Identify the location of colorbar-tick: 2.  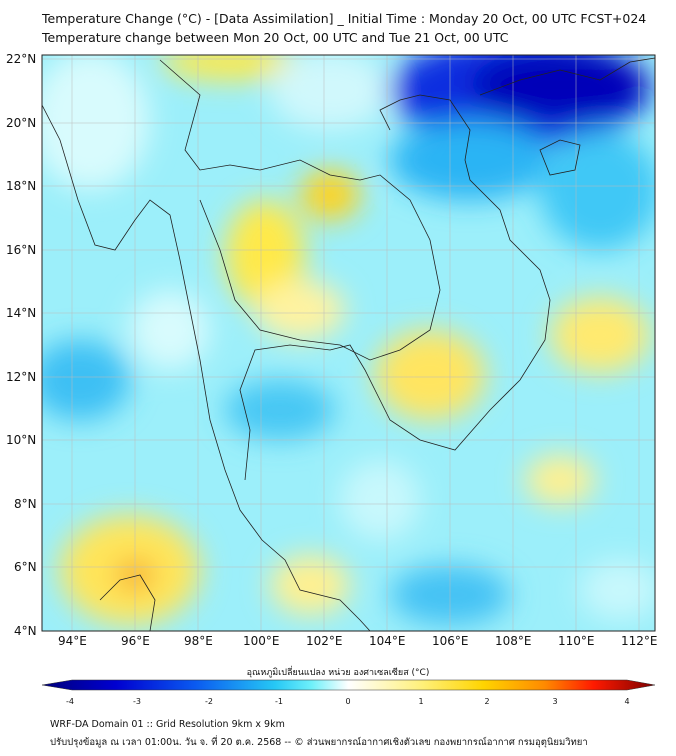
(487, 701).